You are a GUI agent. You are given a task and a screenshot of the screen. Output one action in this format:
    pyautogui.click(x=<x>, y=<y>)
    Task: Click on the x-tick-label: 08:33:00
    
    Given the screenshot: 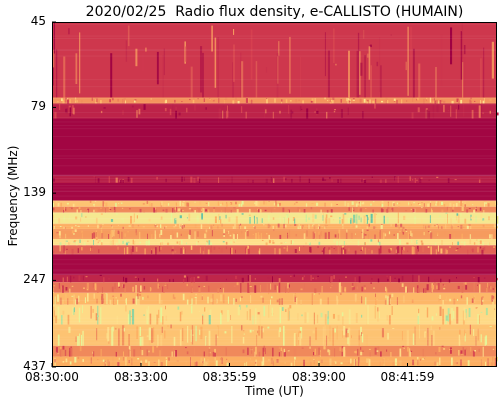 What is the action you would take?
    pyautogui.click(x=141, y=377)
    